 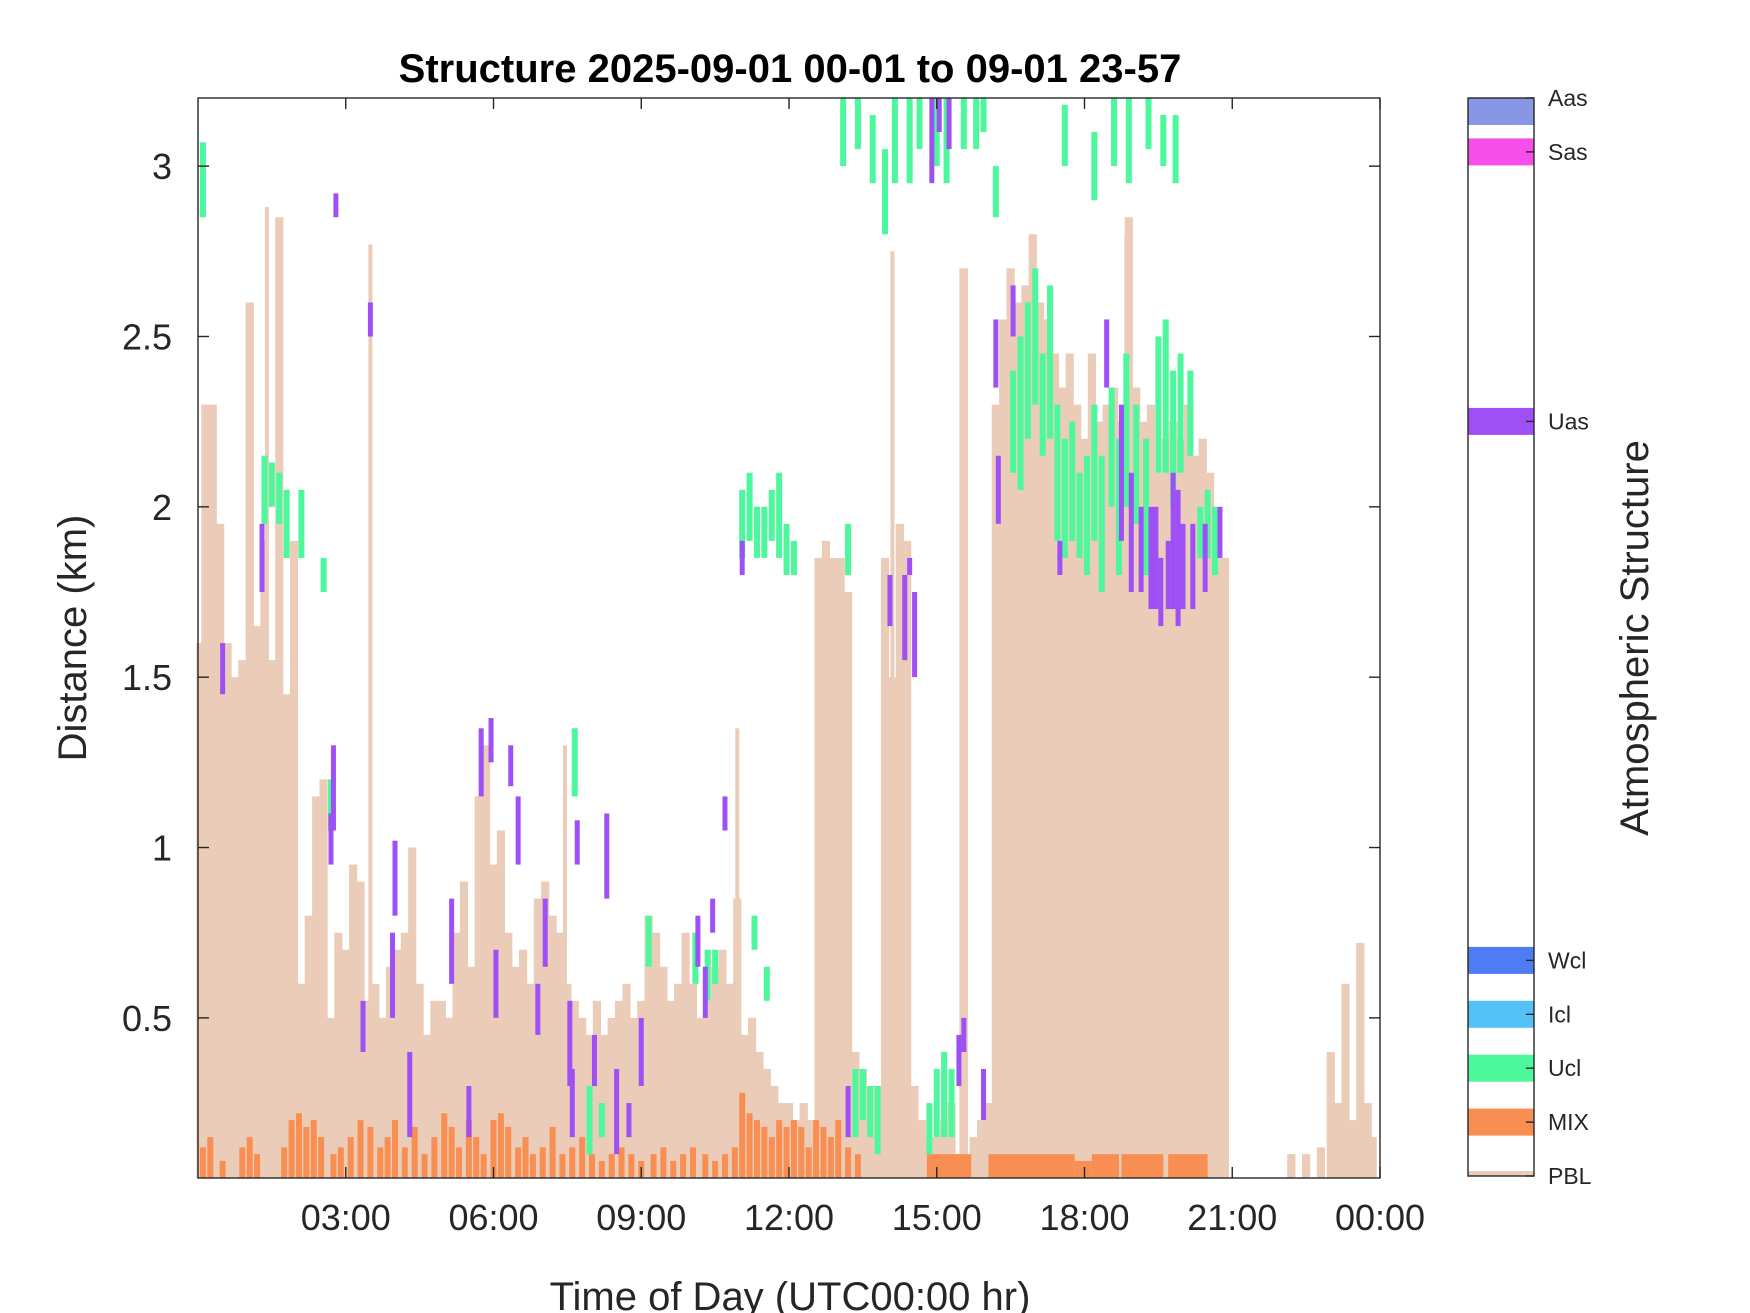 I want to click on mix-block, so click(x=1105, y=1166).